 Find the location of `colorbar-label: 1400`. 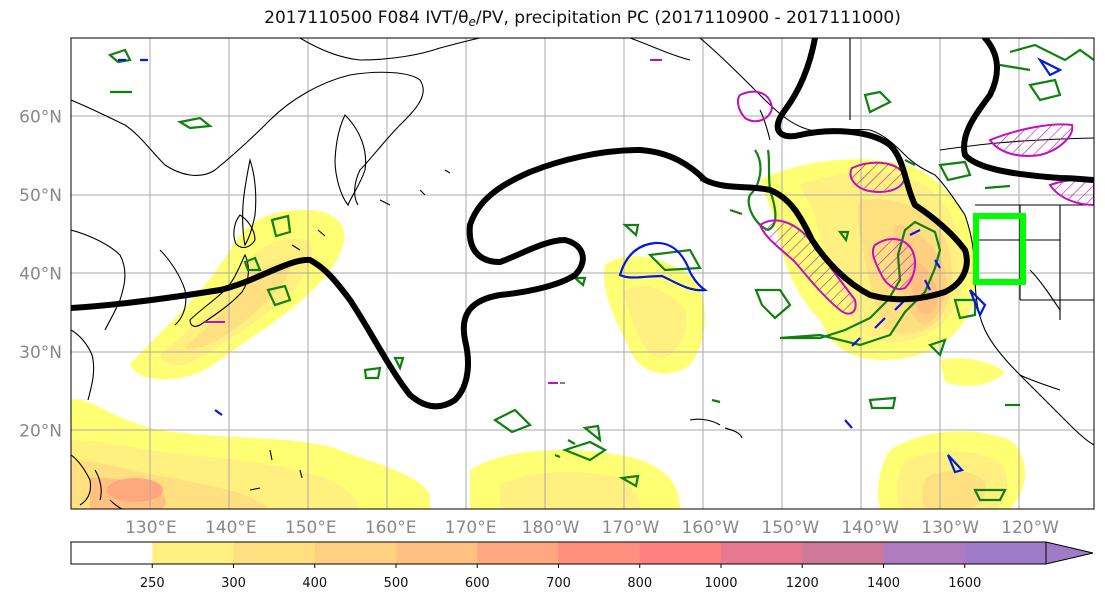

colorbar-label: 1400 is located at coordinates (883, 583).